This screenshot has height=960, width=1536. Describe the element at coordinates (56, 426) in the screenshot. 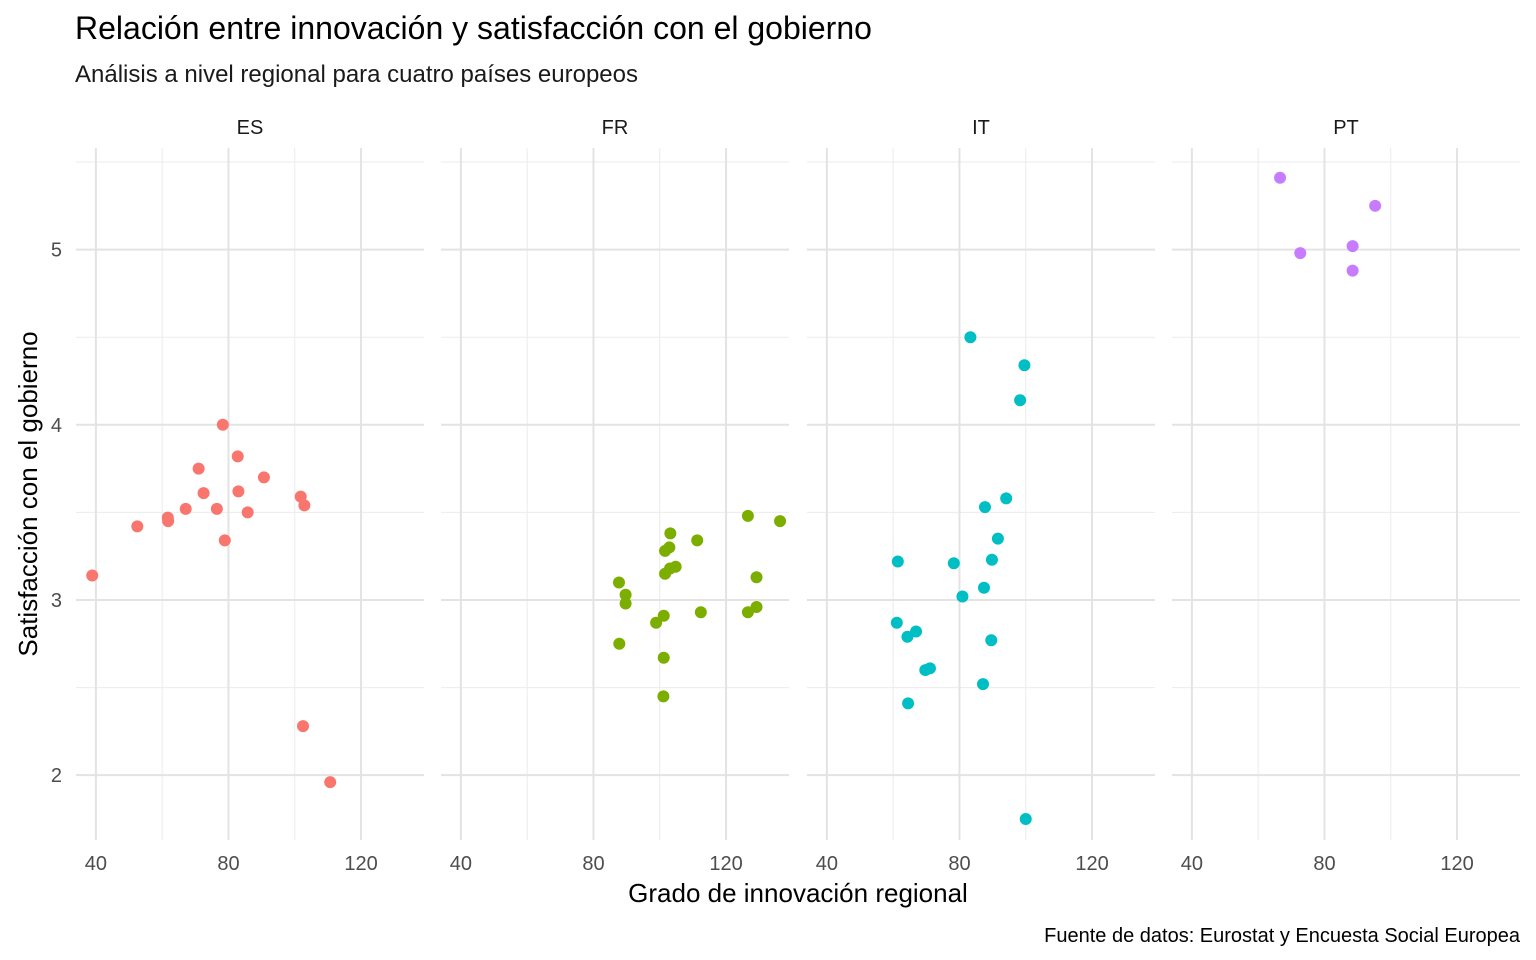

I see `y-tick-label: 4` at that location.